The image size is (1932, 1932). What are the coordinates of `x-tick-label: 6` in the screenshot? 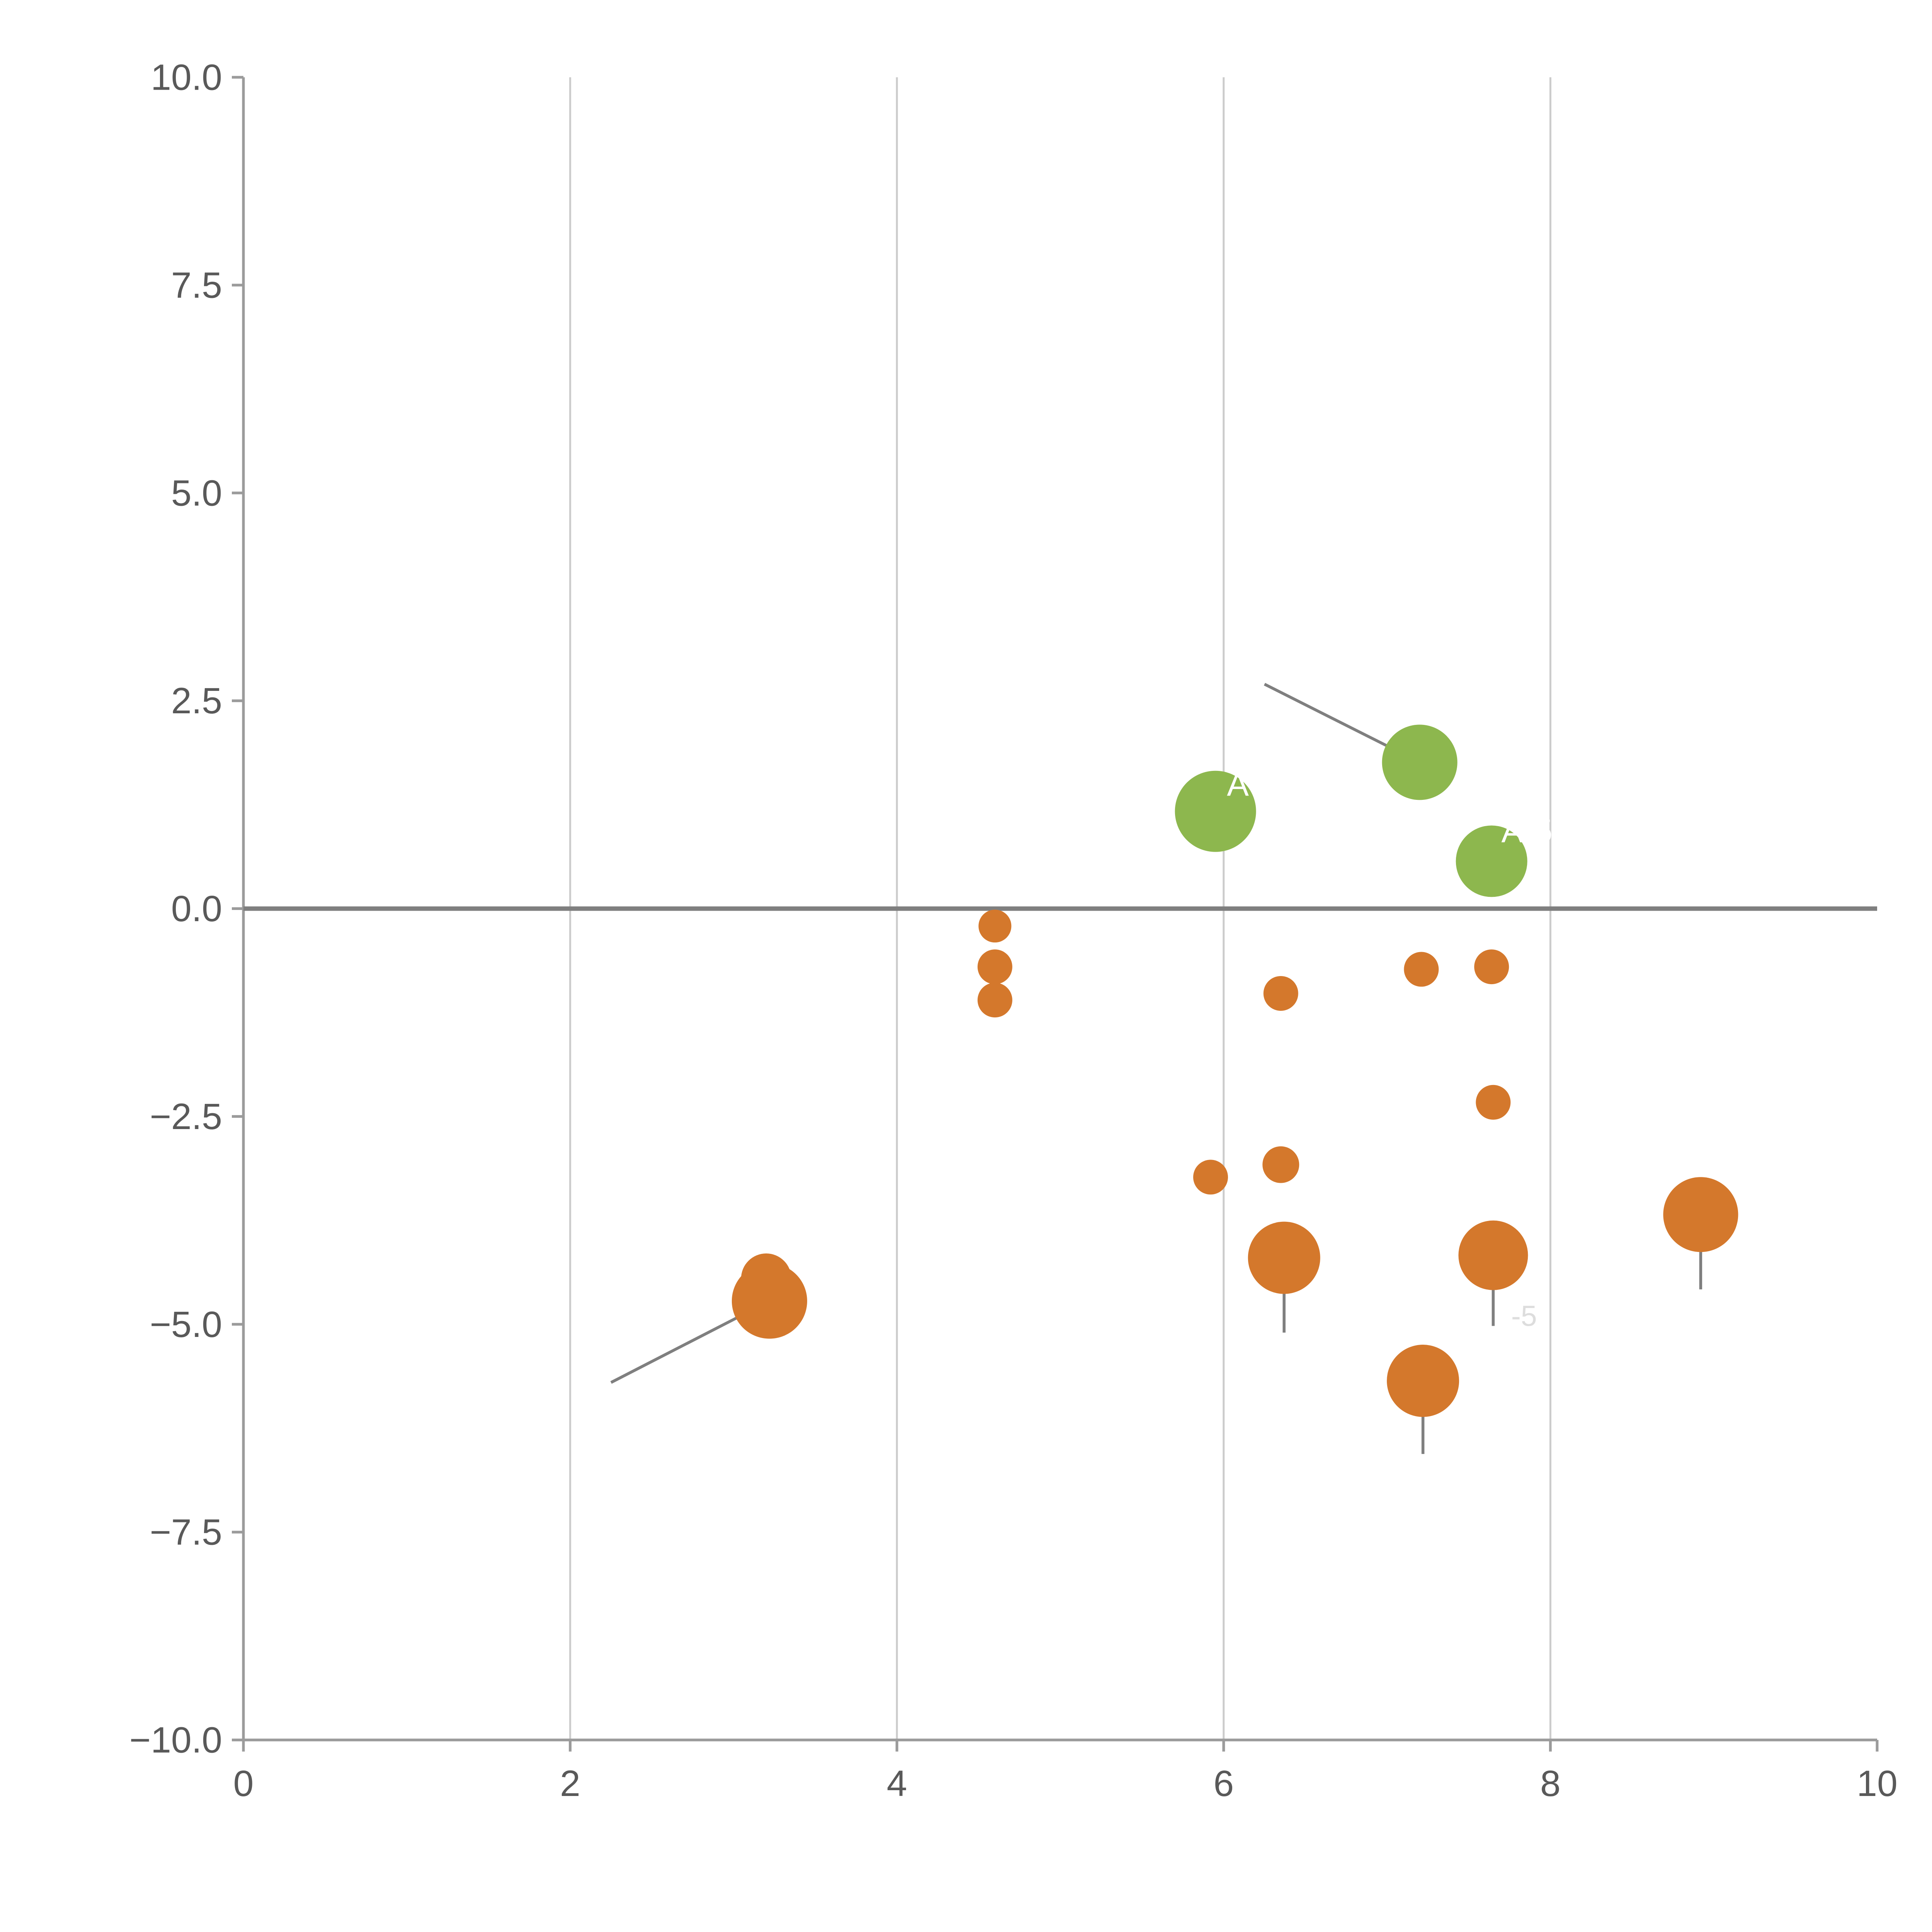 It's located at (1223, 1784).